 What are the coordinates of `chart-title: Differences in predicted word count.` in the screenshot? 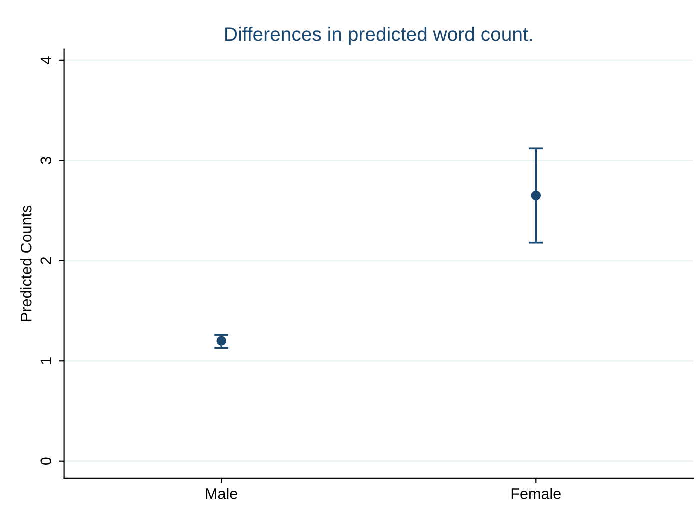 It's located at (379, 36).